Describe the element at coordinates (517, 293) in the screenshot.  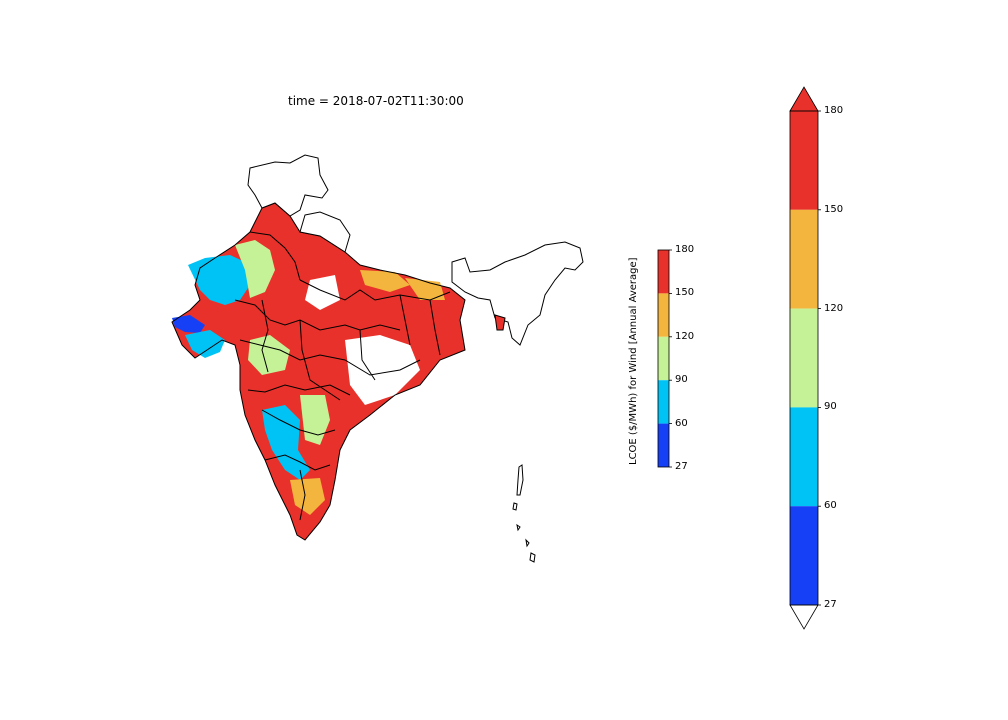
I see `northeast-outline` at that location.